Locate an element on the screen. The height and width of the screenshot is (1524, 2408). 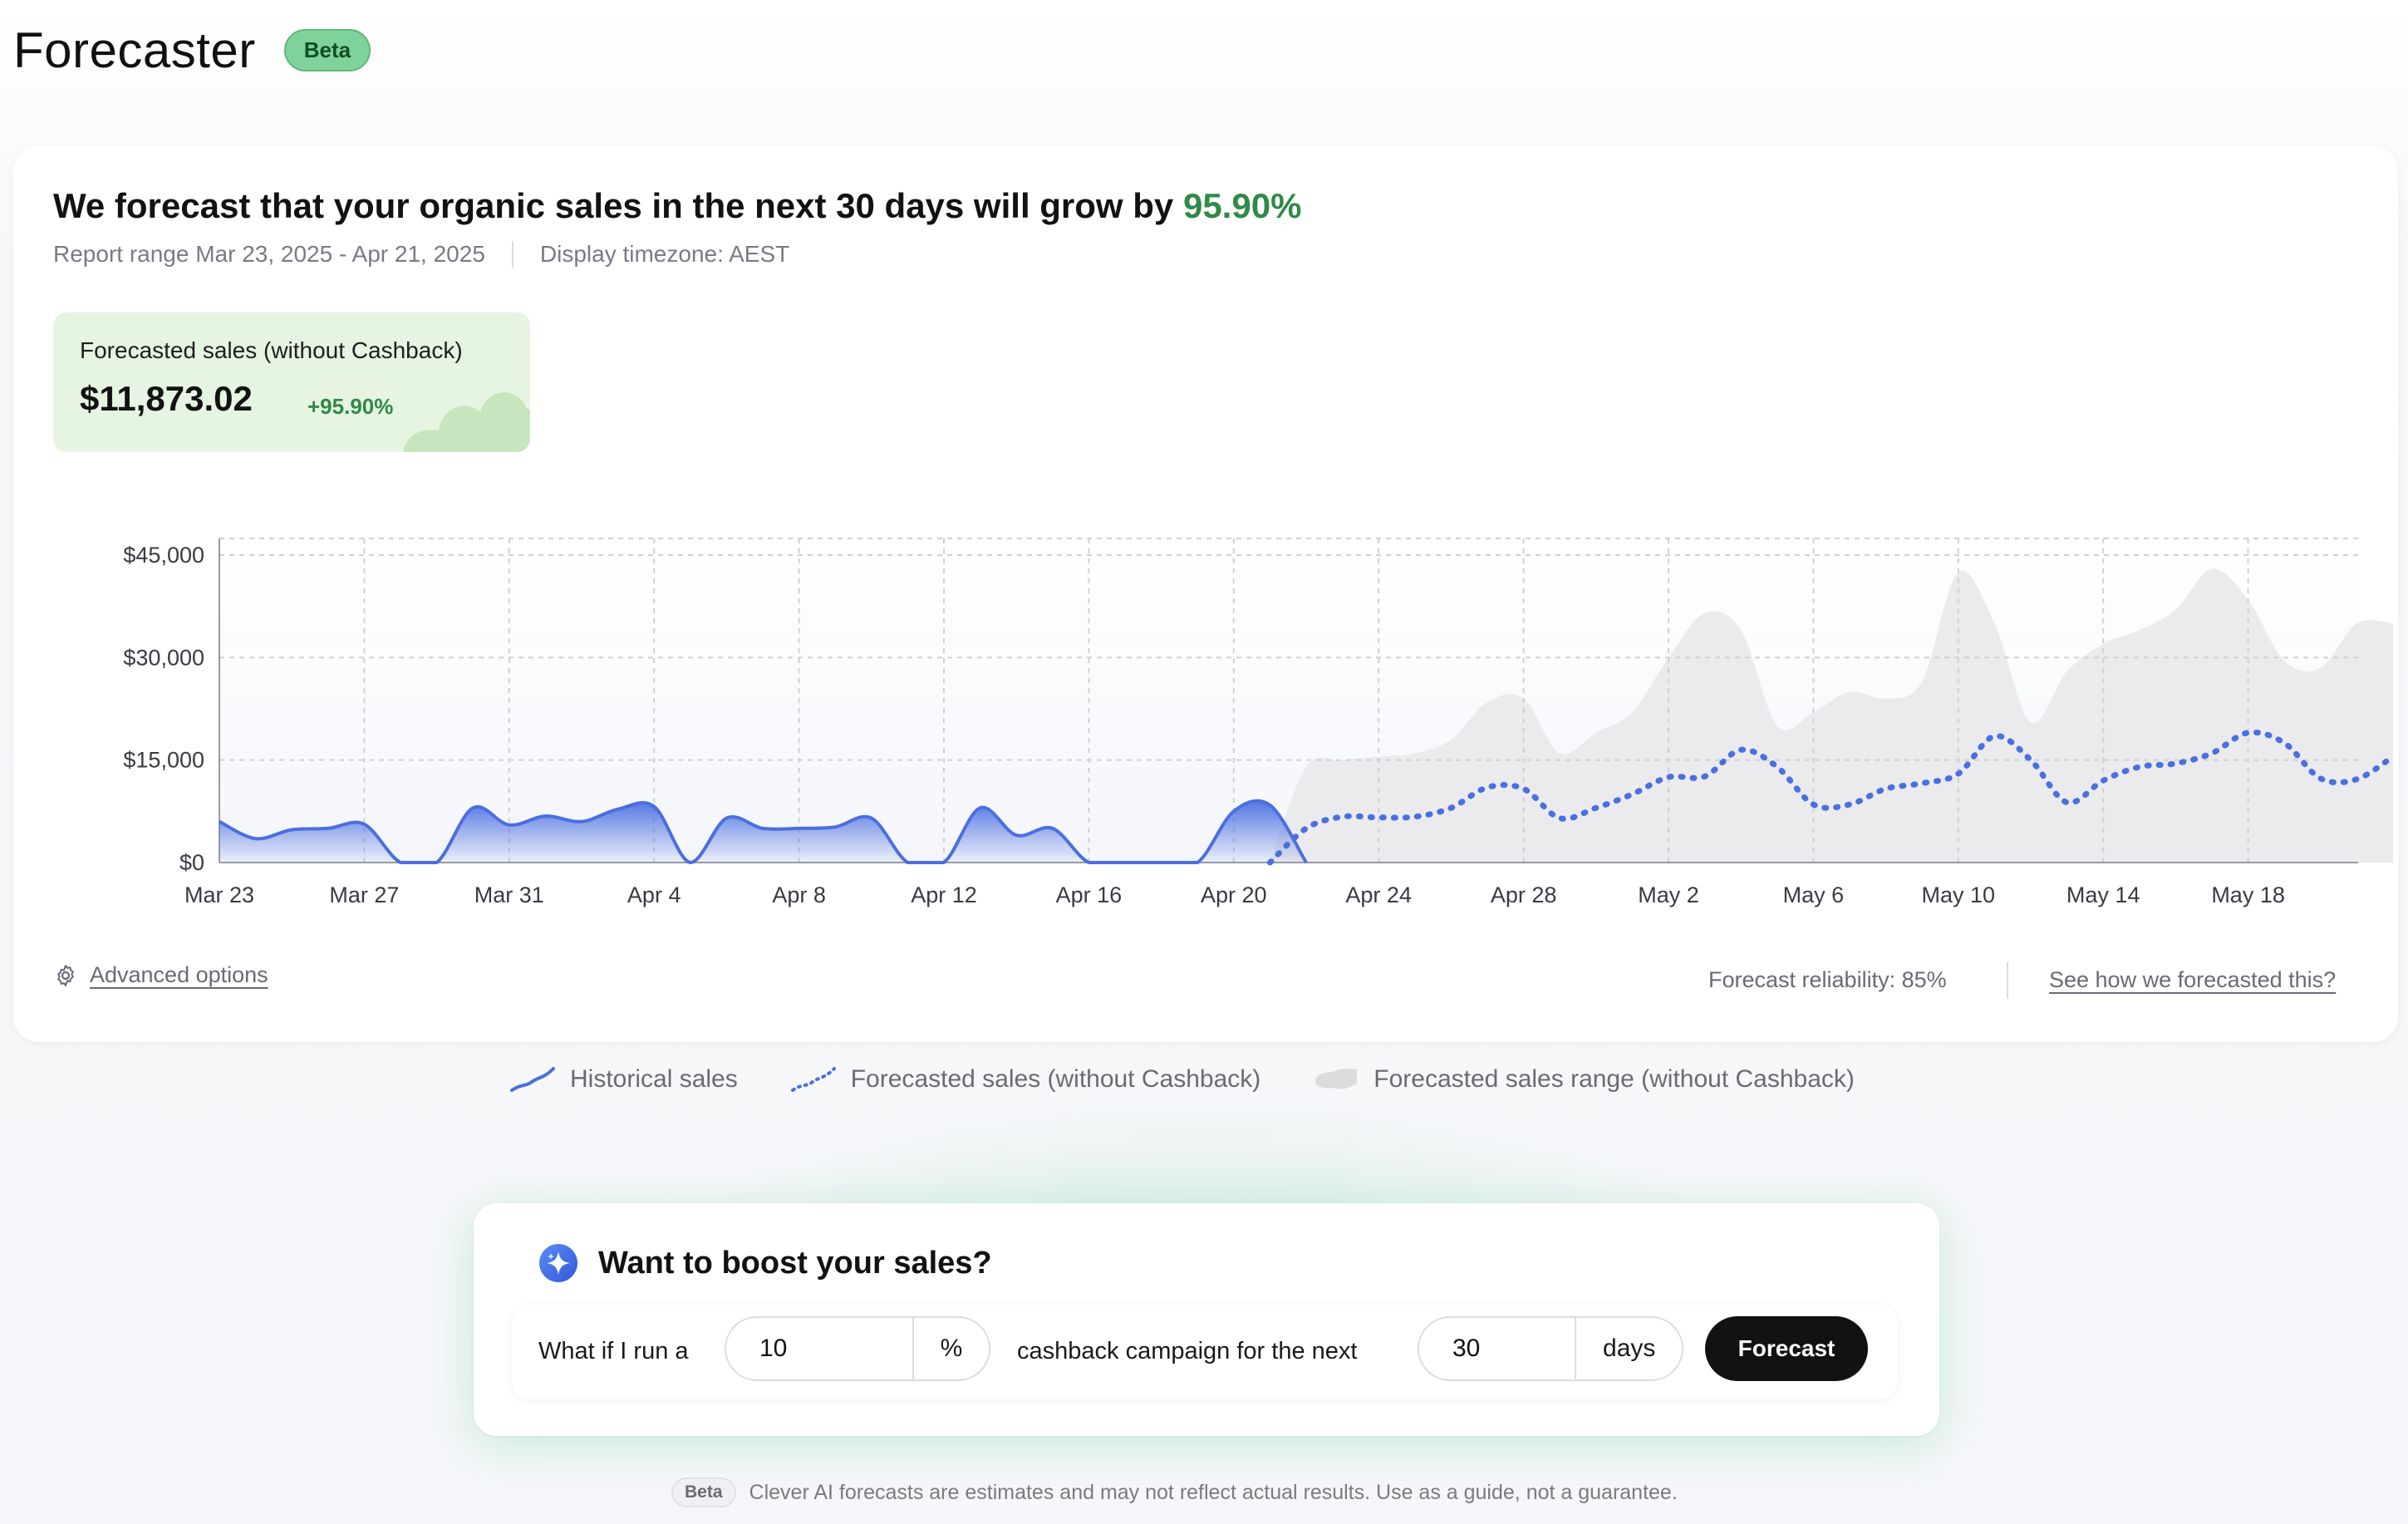
x-tick-label: Apr 28 is located at coordinates (1524, 894).